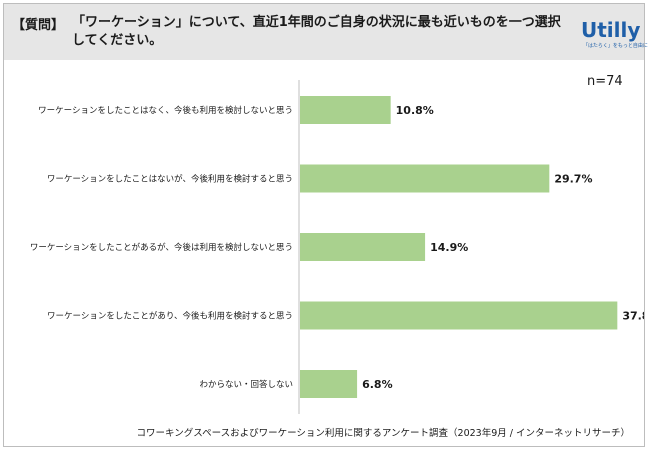 This screenshot has height=452, width=650. I want to click on value-label-4: 37.8%, so click(633, 316).